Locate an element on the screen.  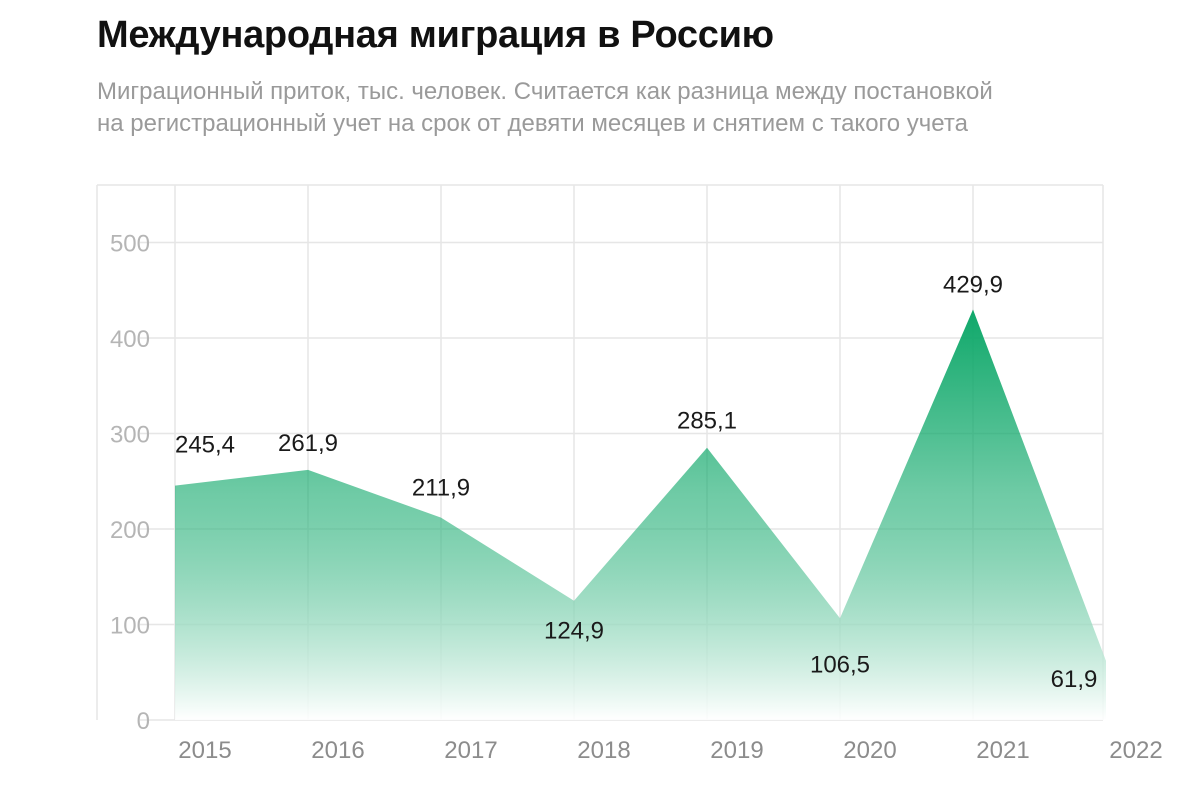
chart-title: Международная миграция в Россию is located at coordinates (435, 35).